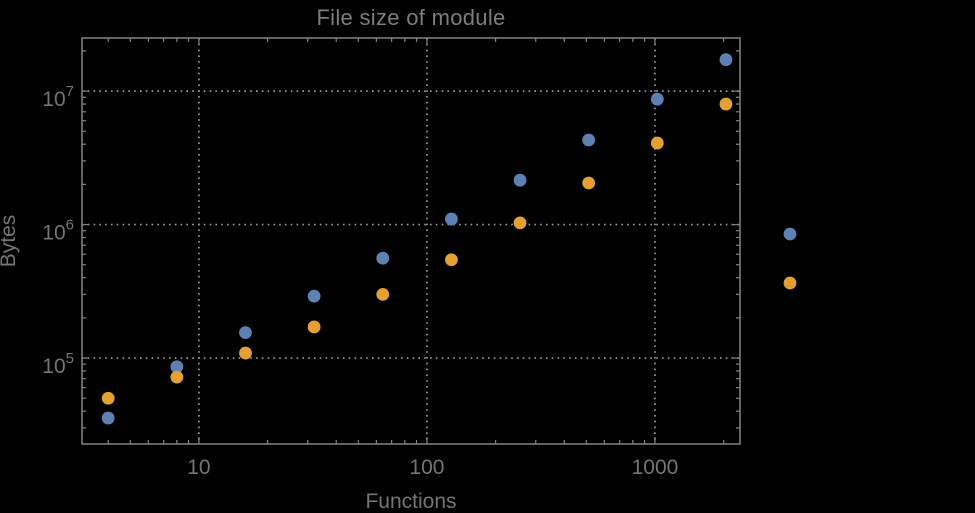 The image size is (975, 513). What do you see at coordinates (58, 231) in the screenshot?
I see `y-tick-label: 10⁶` at bounding box center [58, 231].